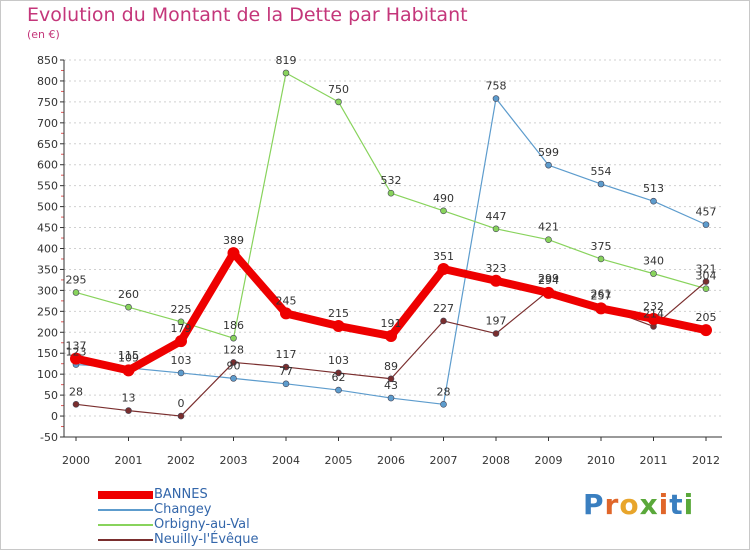 This screenshot has height=550, width=750. I want to click on logo-letter: i, so click(664, 504).